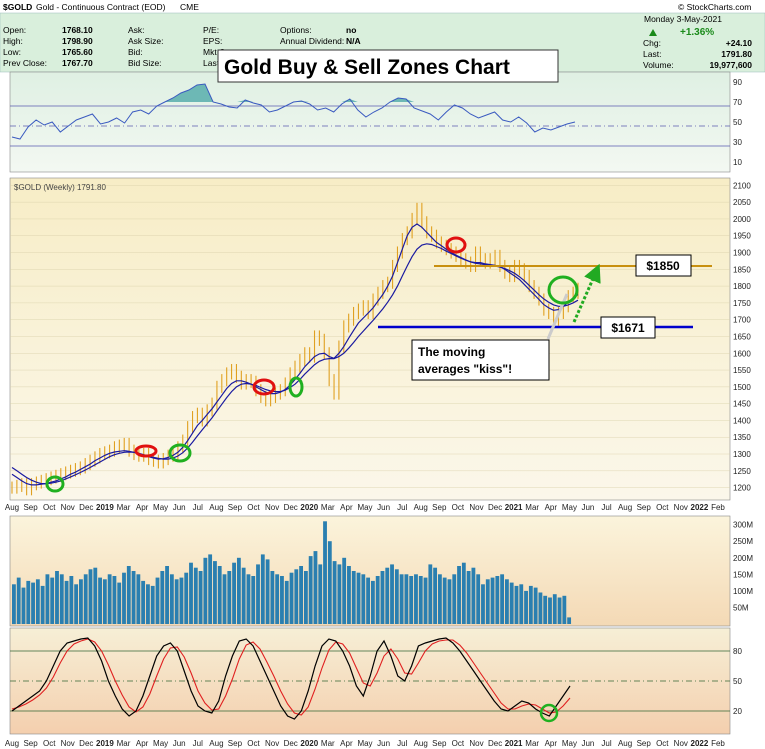  What do you see at coordinates (309, 743) in the screenshot?
I see `x-tick-label: 2020` at bounding box center [309, 743].